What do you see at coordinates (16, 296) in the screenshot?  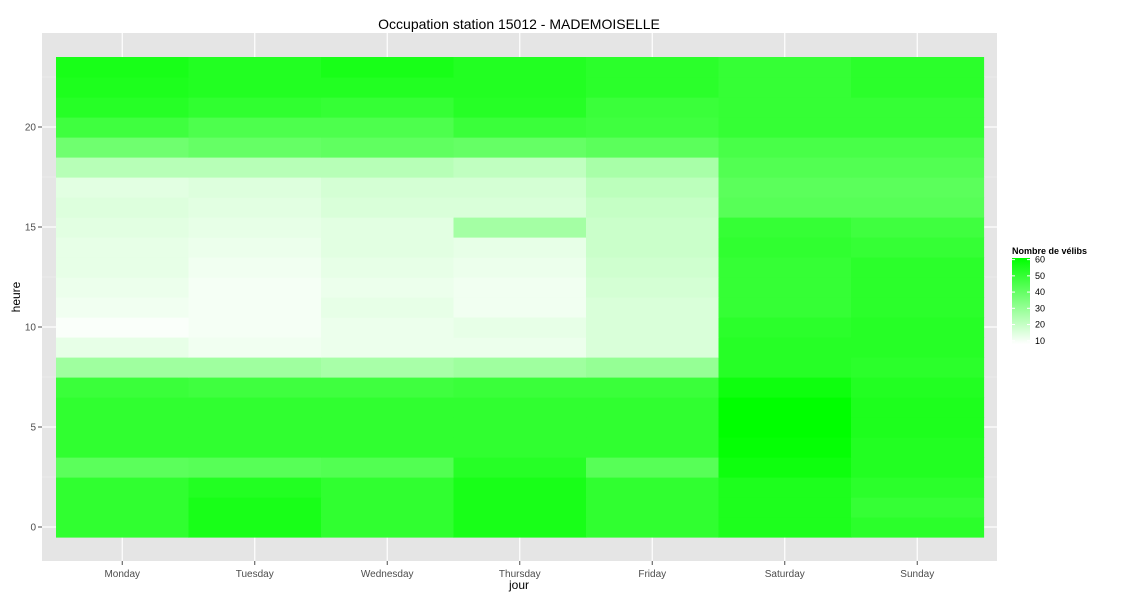 I see `y-axis-title: heure` at bounding box center [16, 296].